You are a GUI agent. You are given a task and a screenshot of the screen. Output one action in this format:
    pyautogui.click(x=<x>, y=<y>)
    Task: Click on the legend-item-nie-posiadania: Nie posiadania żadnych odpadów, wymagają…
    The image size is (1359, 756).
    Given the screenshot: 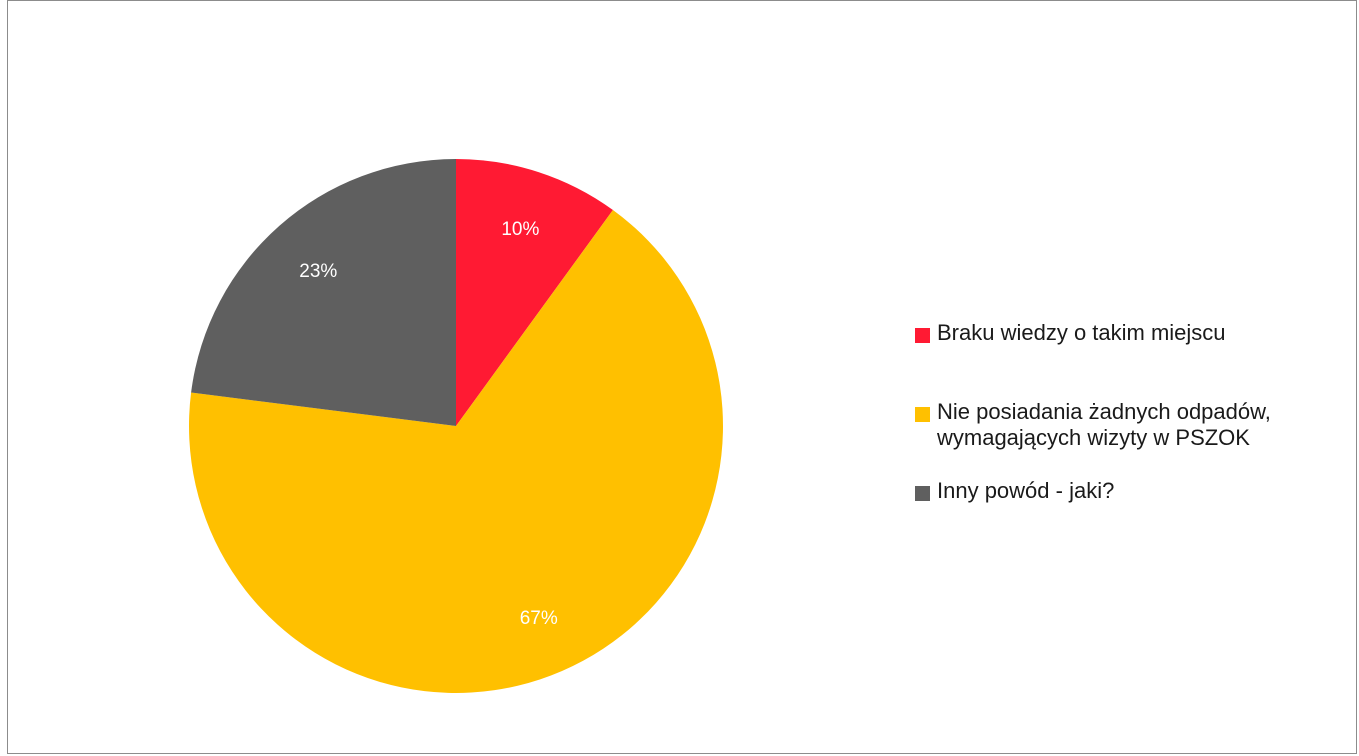 What is the action you would take?
    pyautogui.click(x=1093, y=425)
    